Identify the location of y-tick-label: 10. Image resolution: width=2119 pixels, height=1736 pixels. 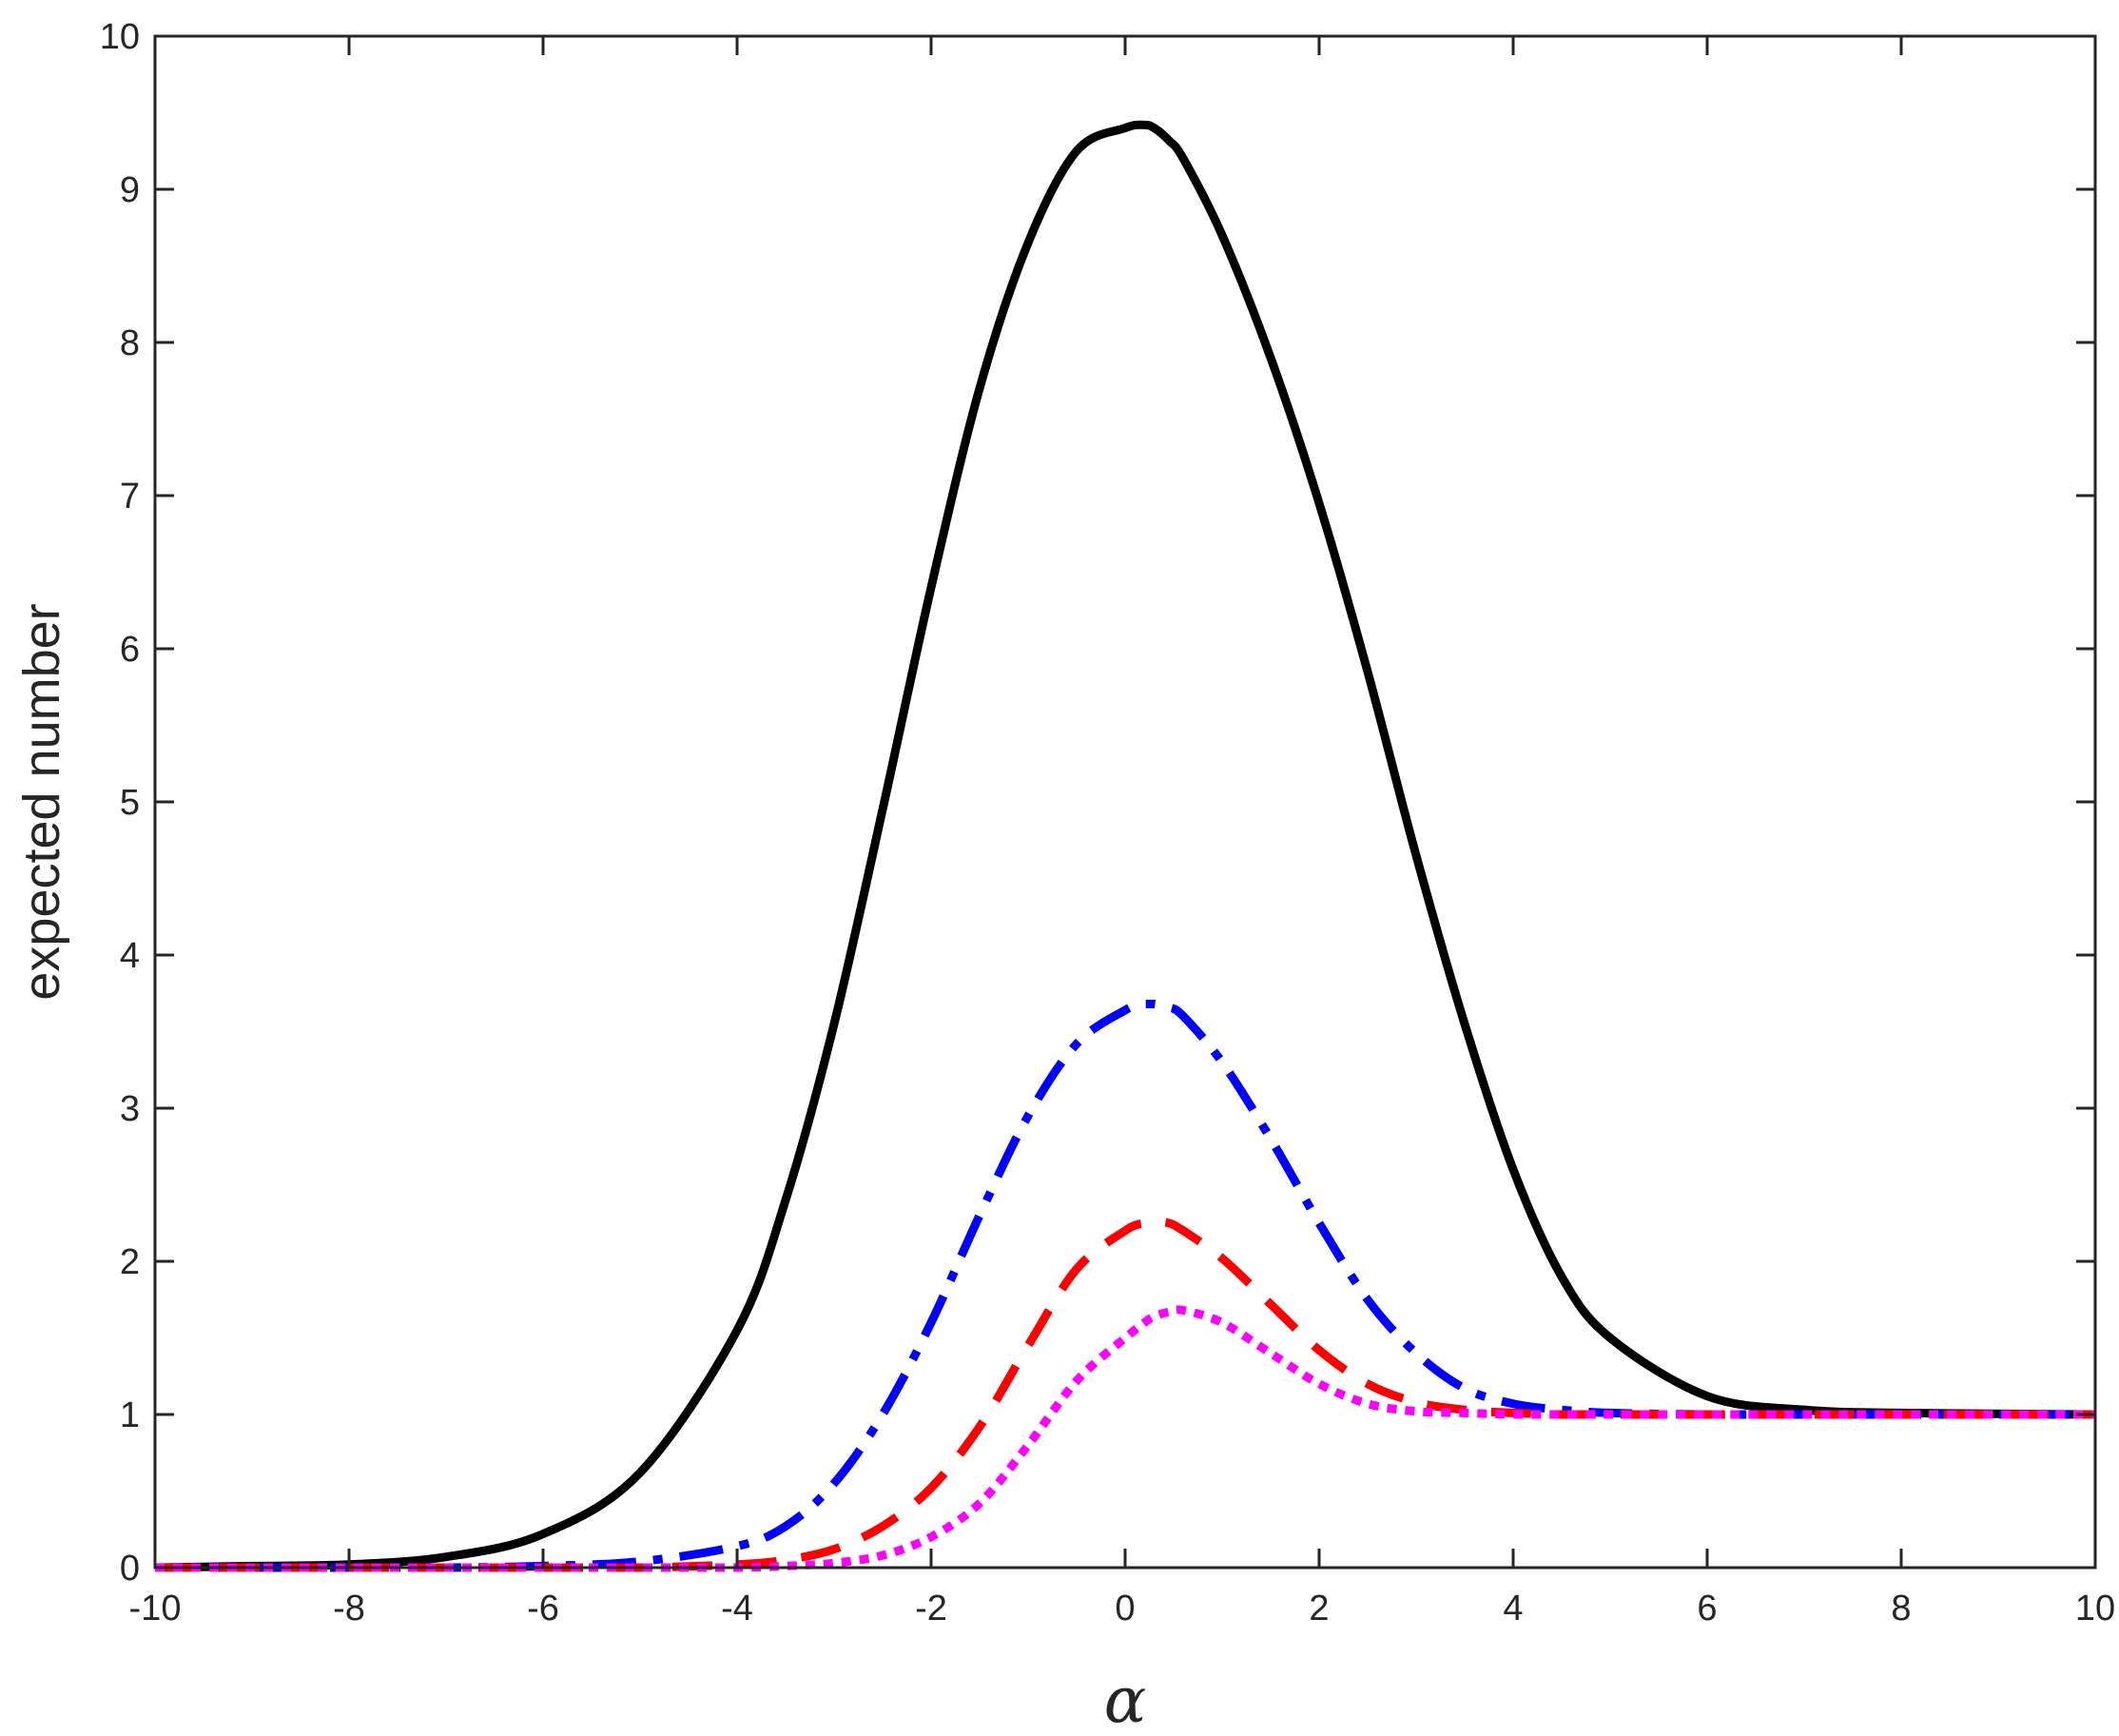
(120, 37).